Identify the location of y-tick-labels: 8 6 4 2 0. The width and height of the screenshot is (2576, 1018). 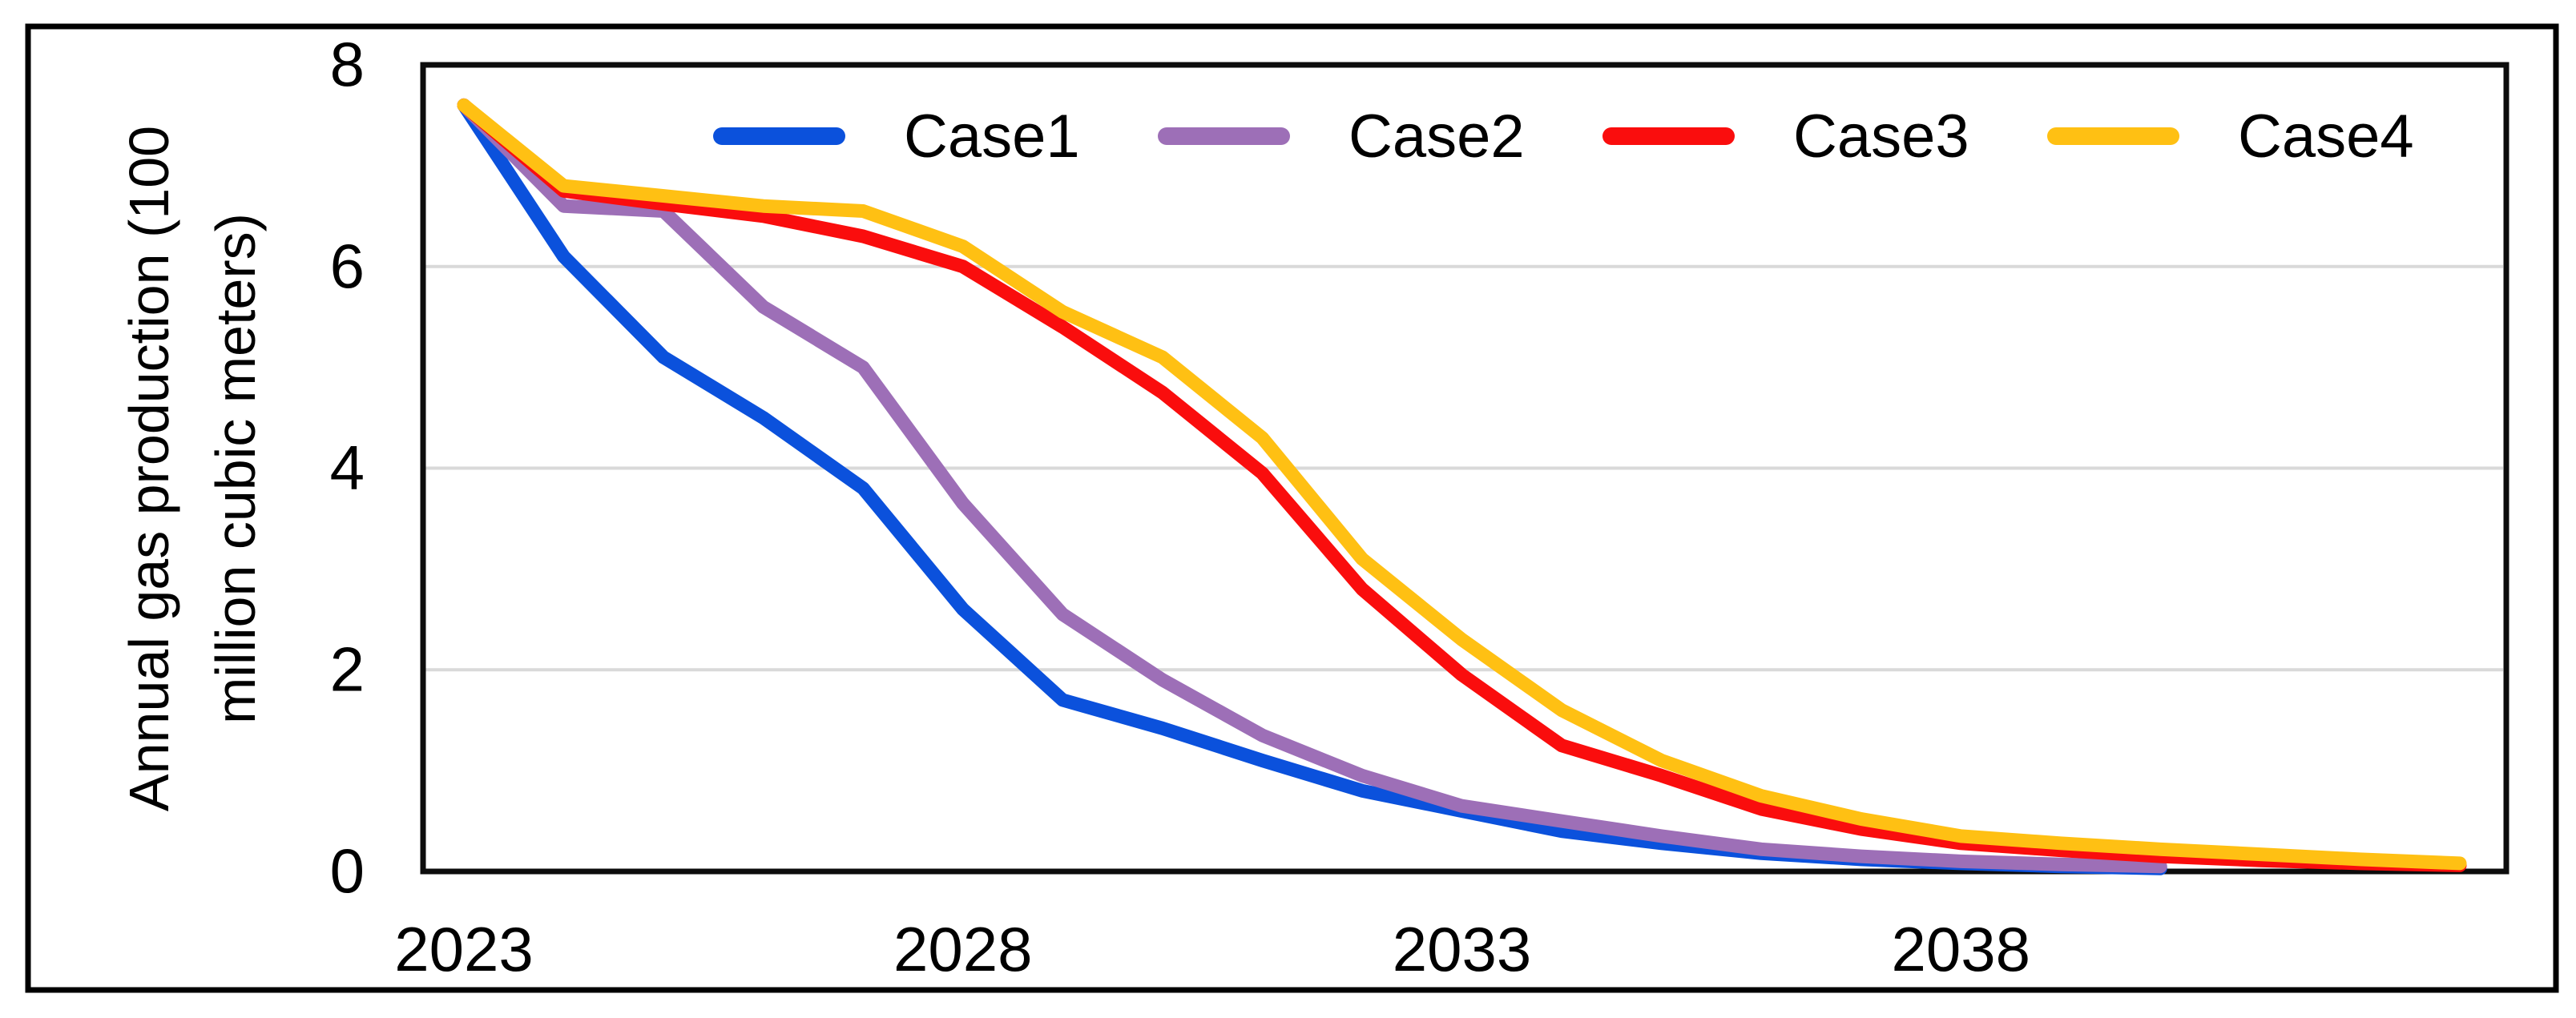
(347, 467).